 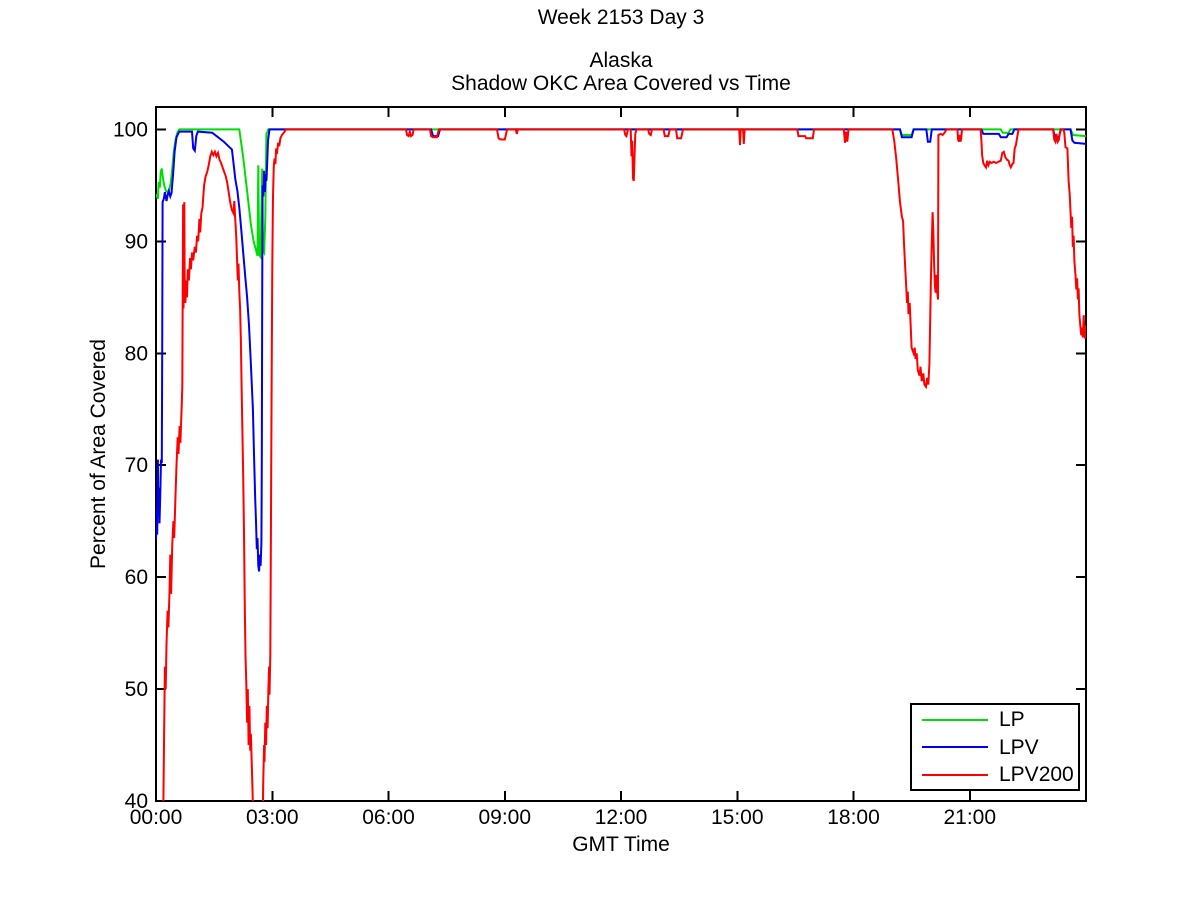 I want to click on legend-row-LPV200: LPV200, so click(x=995, y=775).